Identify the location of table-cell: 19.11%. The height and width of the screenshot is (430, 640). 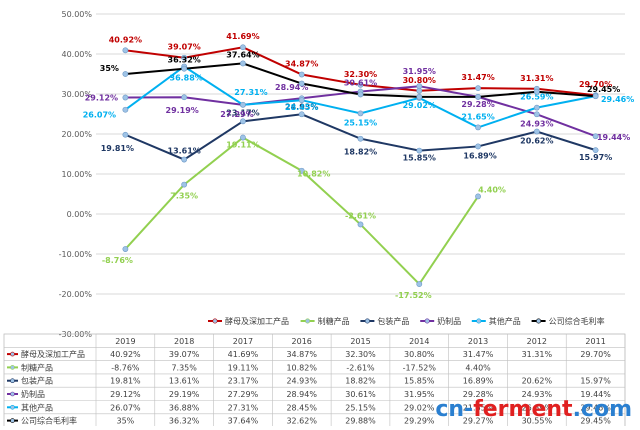
(243, 367).